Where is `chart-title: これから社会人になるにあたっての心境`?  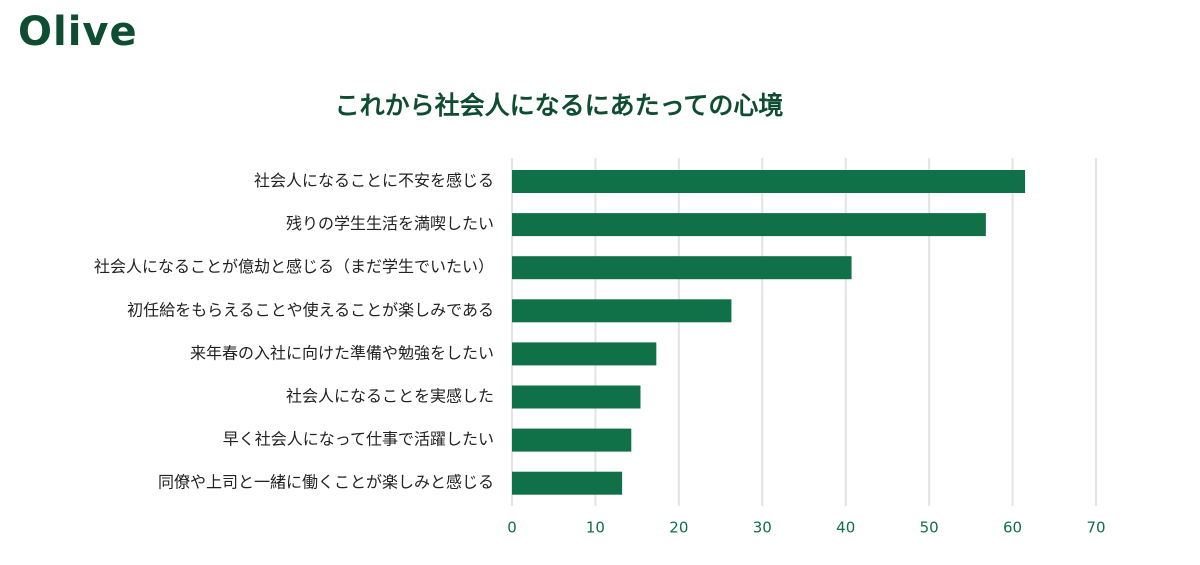 chart-title: これから社会人になるにあたっての心境 is located at coordinates (559, 105).